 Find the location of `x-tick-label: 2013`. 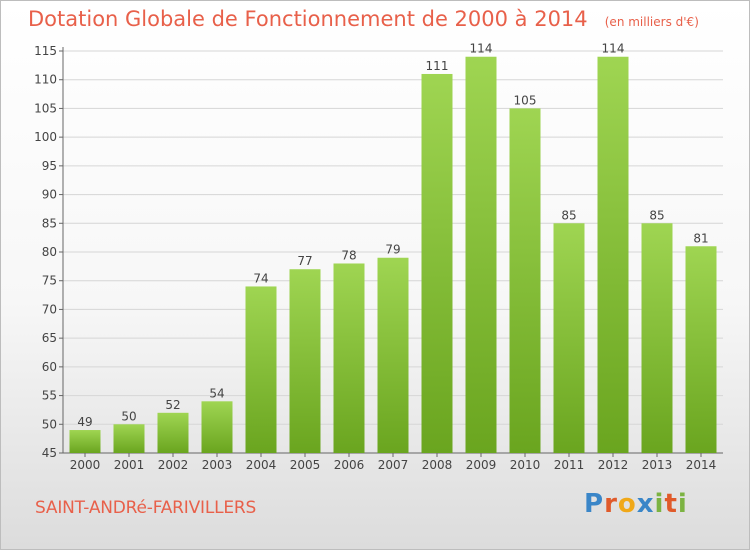

x-tick-label: 2013 is located at coordinates (657, 465).